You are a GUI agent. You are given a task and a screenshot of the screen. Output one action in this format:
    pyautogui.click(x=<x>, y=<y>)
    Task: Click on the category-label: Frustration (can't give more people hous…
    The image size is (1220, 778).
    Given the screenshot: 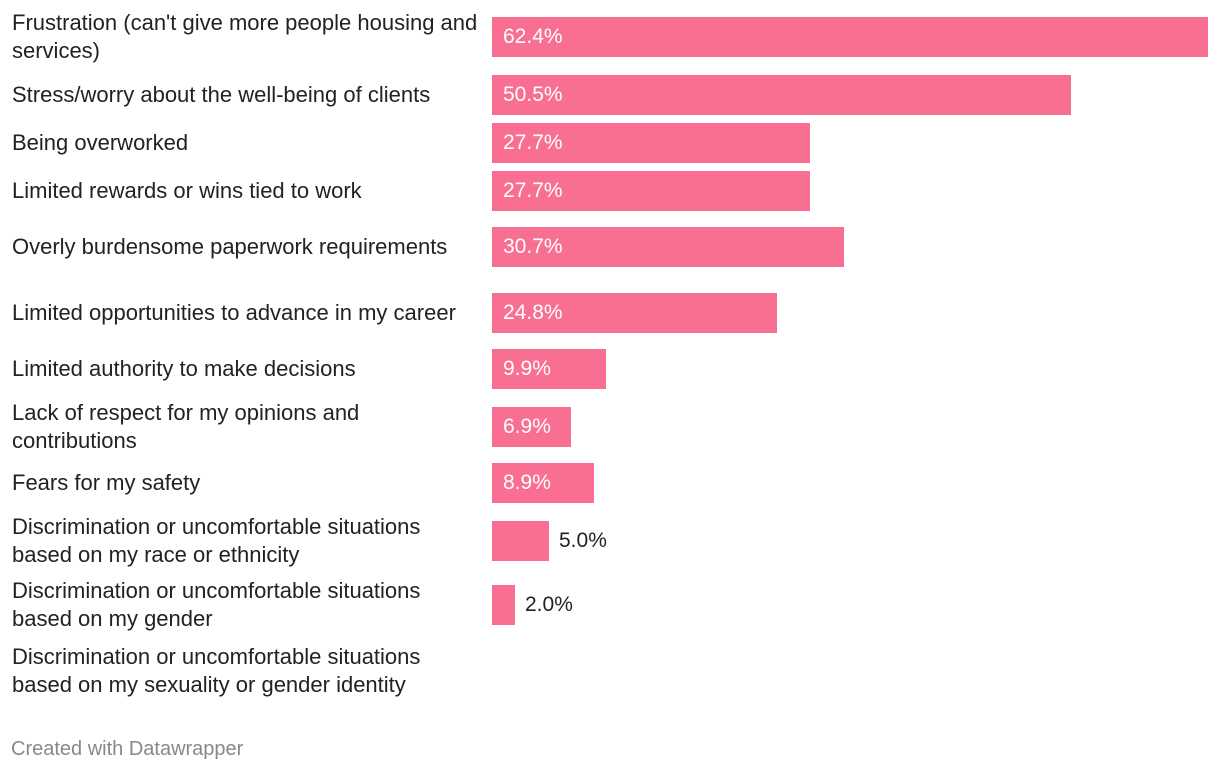 What is the action you would take?
    pyautogui.click(x=245, y=36)
    